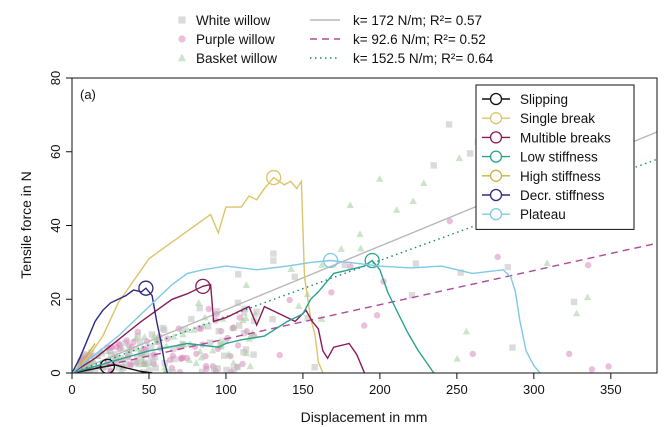  I want to click on curve-low-stiffness, so click(253, 316).